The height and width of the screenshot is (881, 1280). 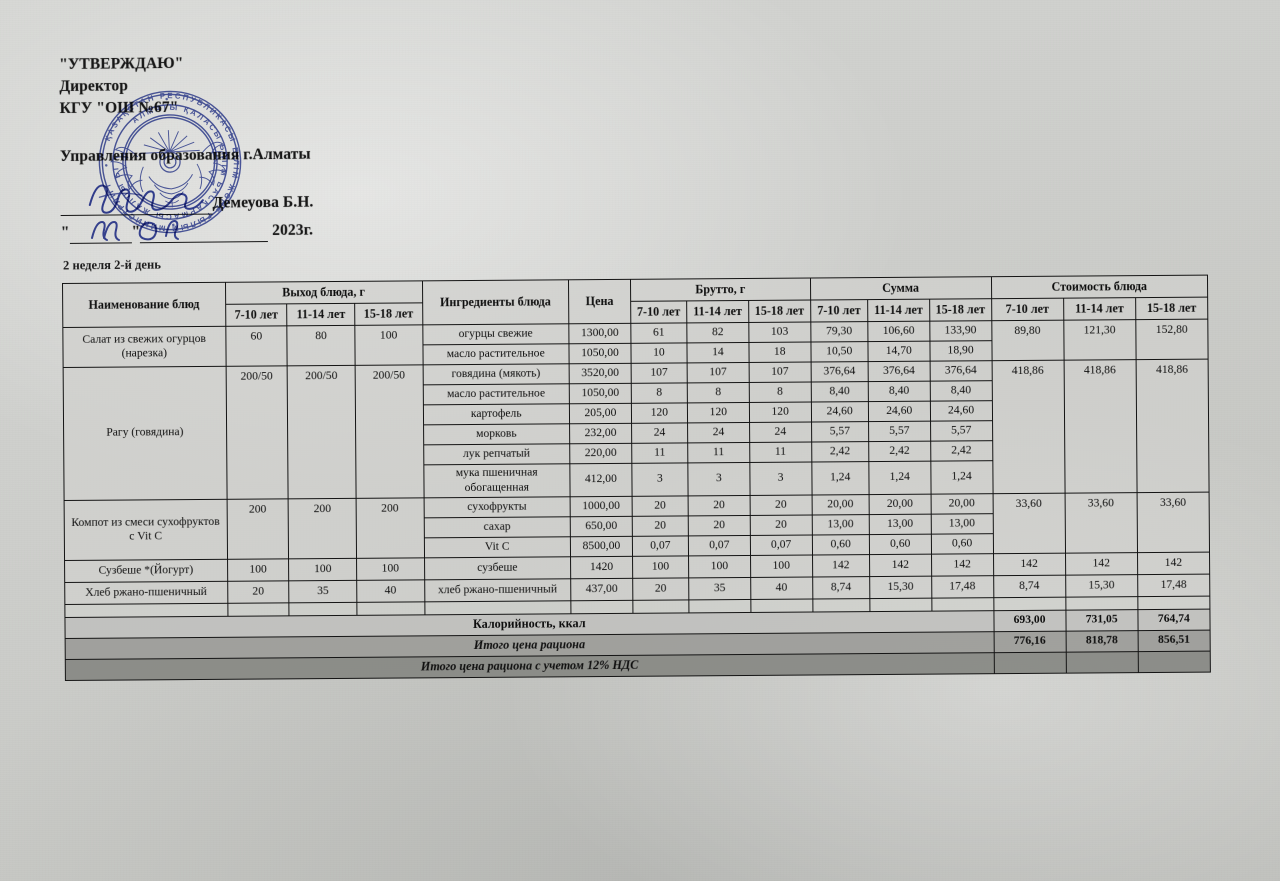 I want to click on cell-dish-cost-2: 418,86, so click(x=1172, y=425).